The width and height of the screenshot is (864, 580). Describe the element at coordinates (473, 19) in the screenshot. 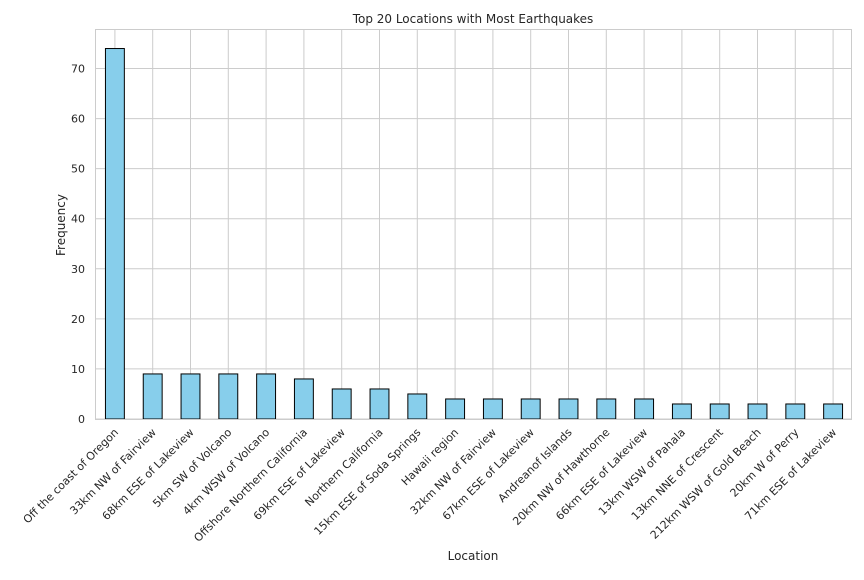

I see `chart-title: Top 20 Locations with Most Earthquakes` at that location.